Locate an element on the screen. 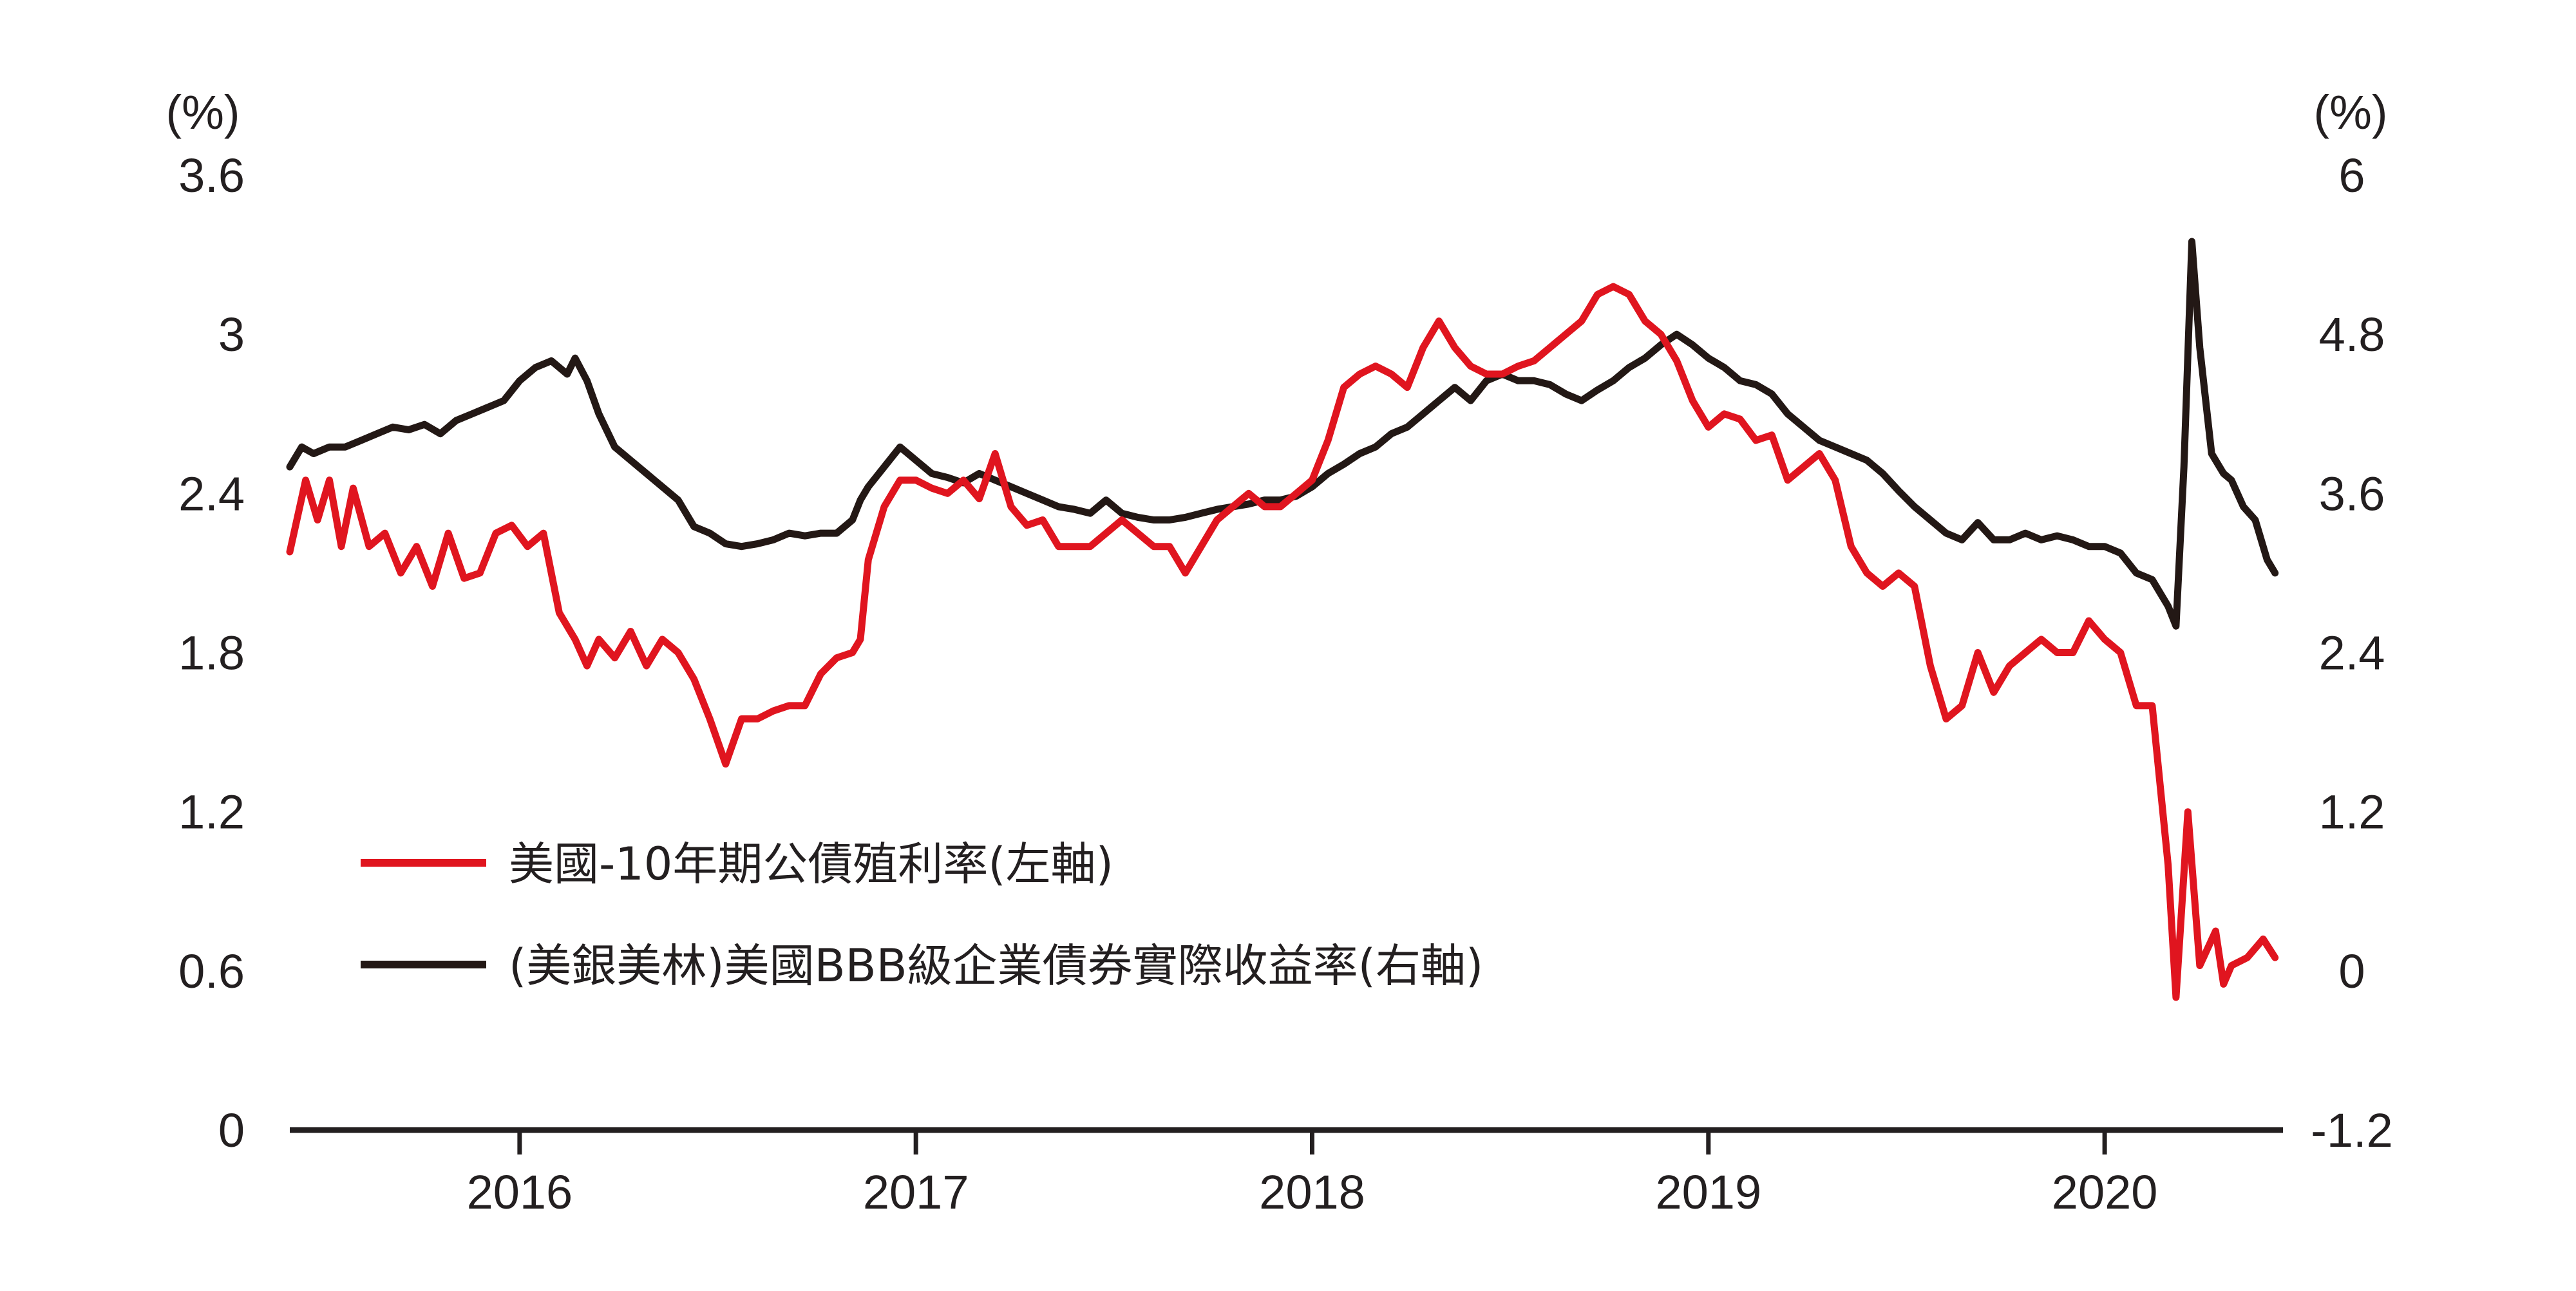 The height and width of the screenshot is (1291, 2576). x-axis-tick-label: 2020 is located at coordinates (2105, 1192).